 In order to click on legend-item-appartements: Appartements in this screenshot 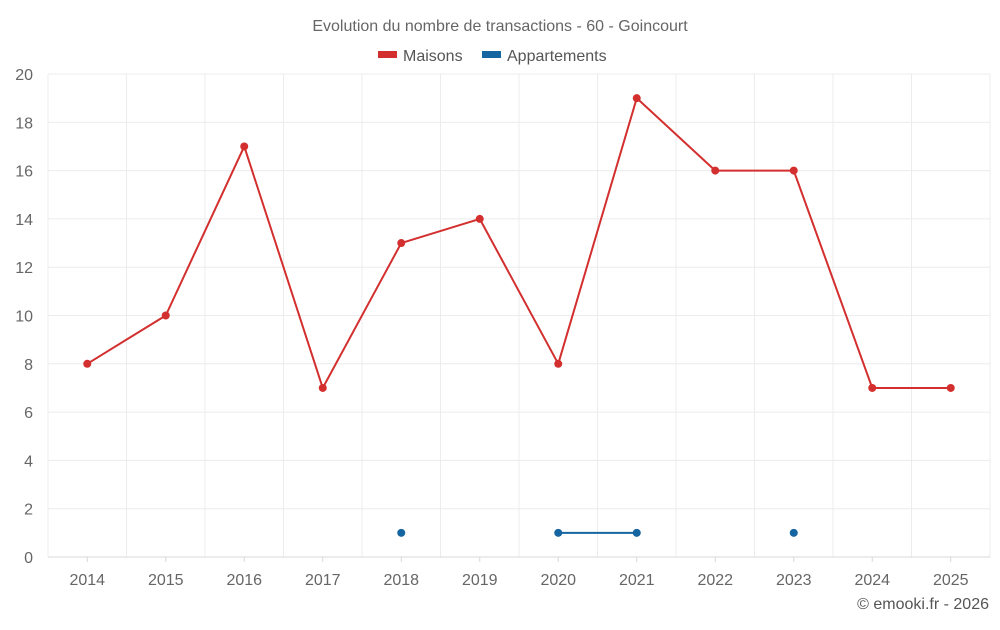, I will do `click(544, 56)`.